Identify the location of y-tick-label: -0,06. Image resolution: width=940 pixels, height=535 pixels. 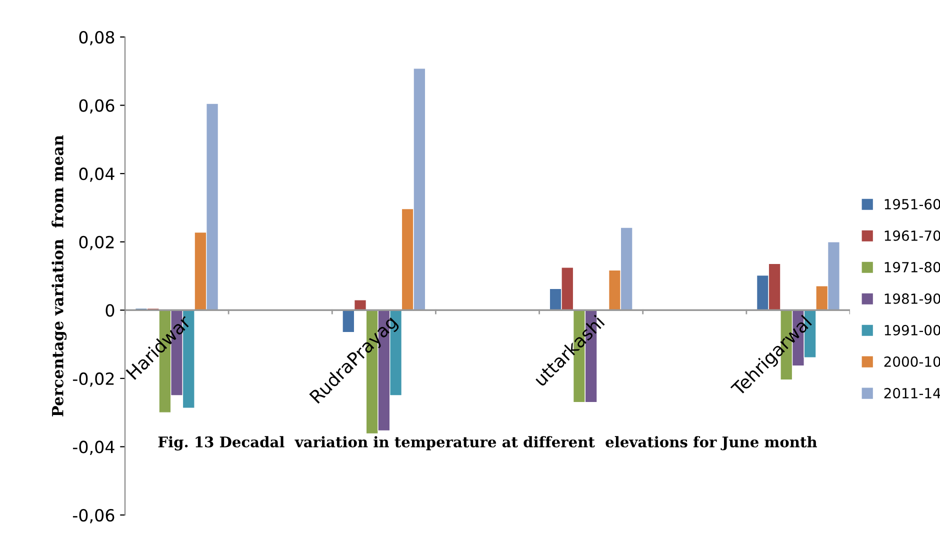
(93, 516).